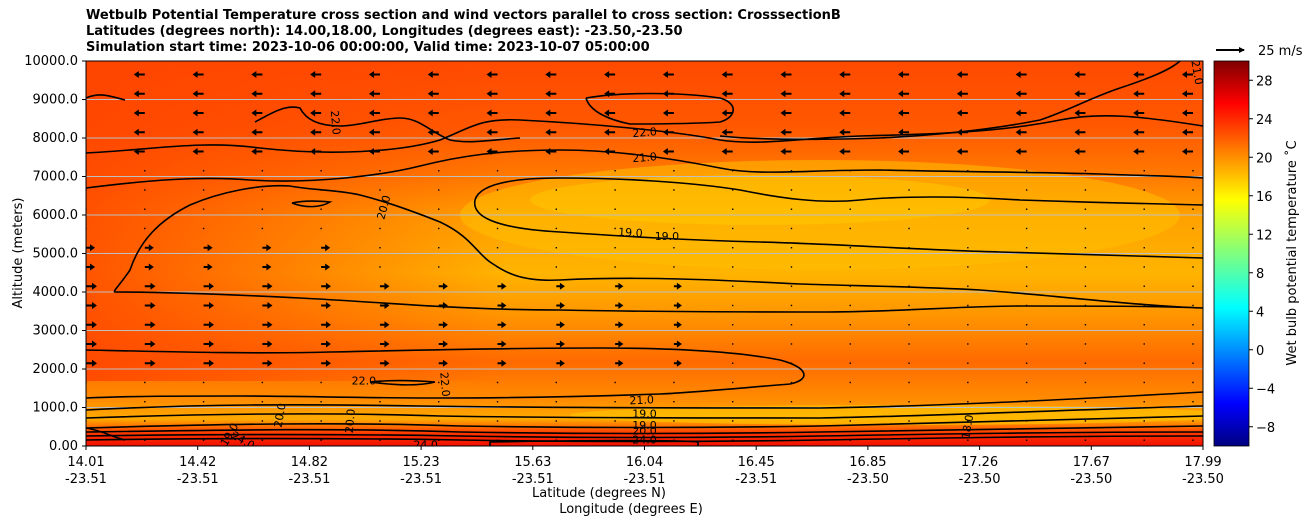 Image resolution: width=1311 pixels, height=526 pixels. I want to click on contour-label: 21.0, so click(645, 157).